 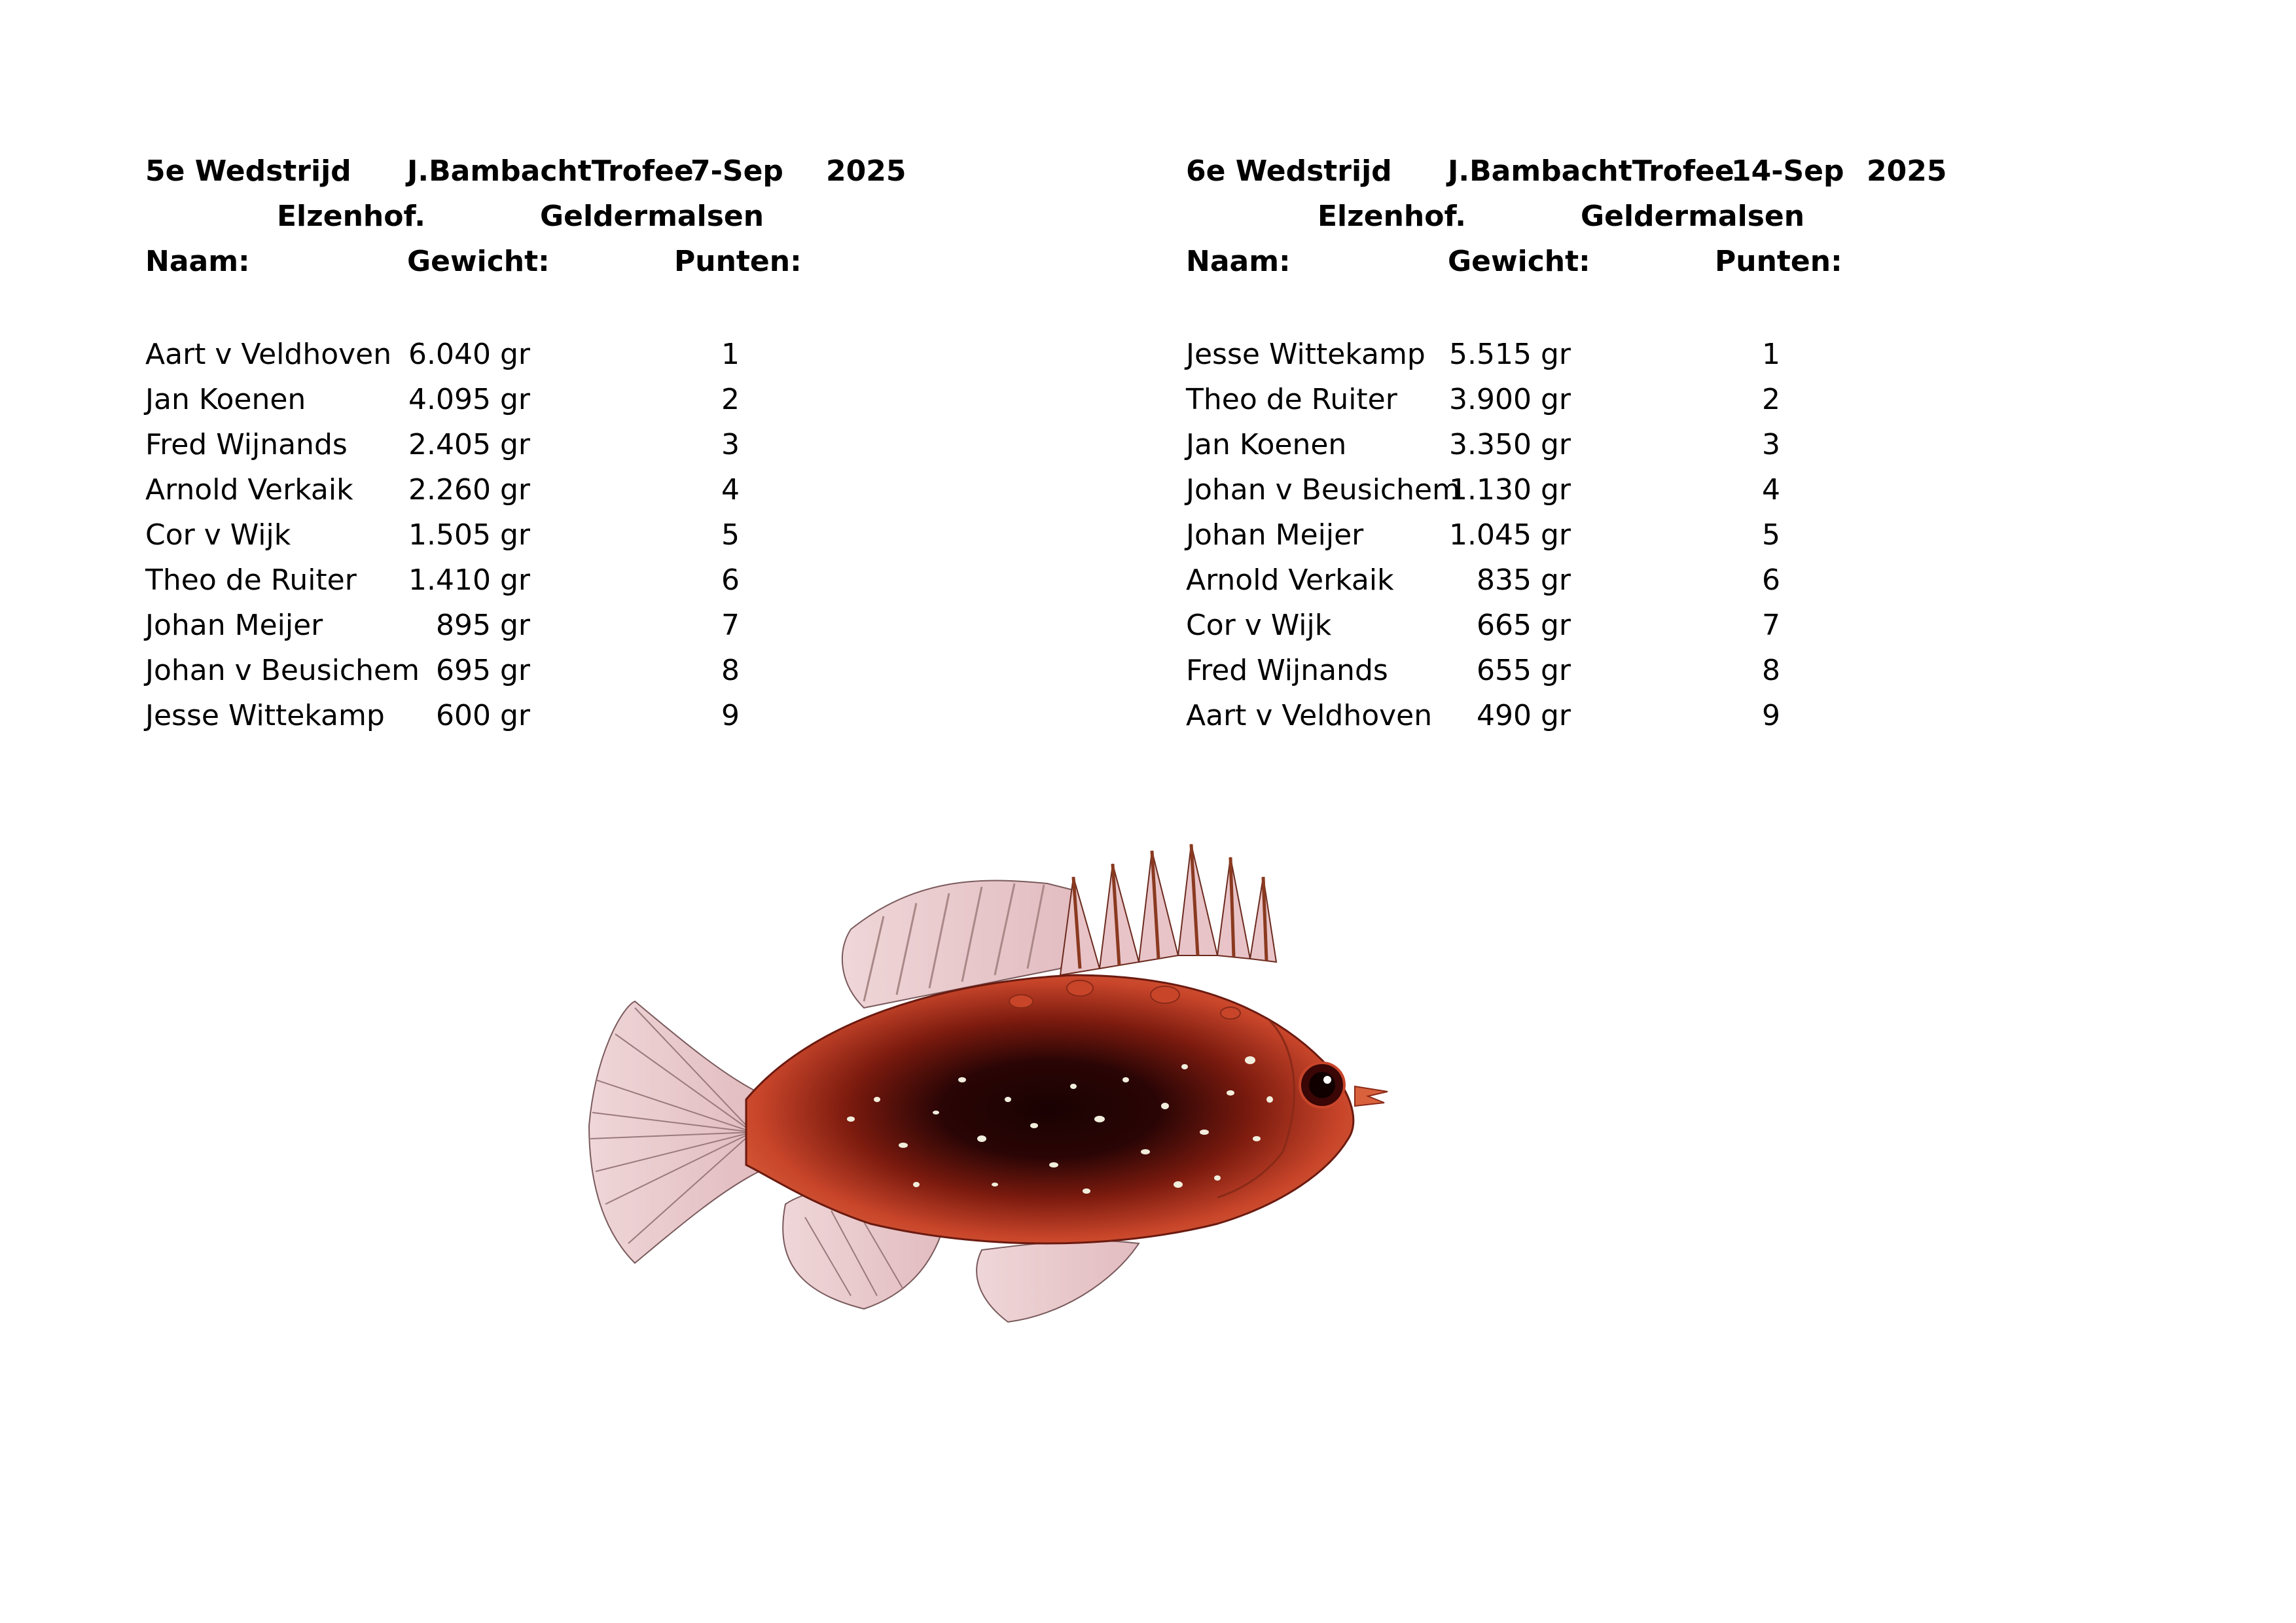 I want to click on fish-illustration, so click(x=988, y=1083).